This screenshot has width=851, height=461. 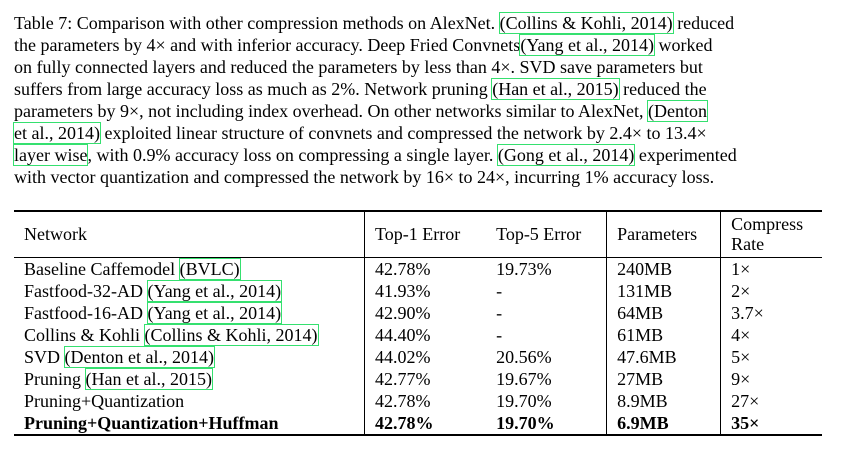 I want to click on citation-link: et al., 2014), so click(x=57, y=133).